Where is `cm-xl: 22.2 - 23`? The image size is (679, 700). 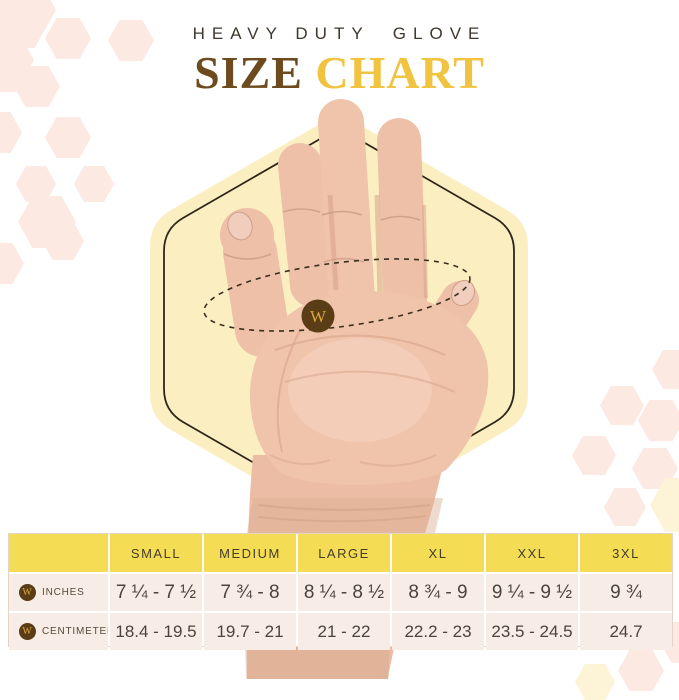 cm-xl: 22.2 - 23 is located at coordinates (438, 631).